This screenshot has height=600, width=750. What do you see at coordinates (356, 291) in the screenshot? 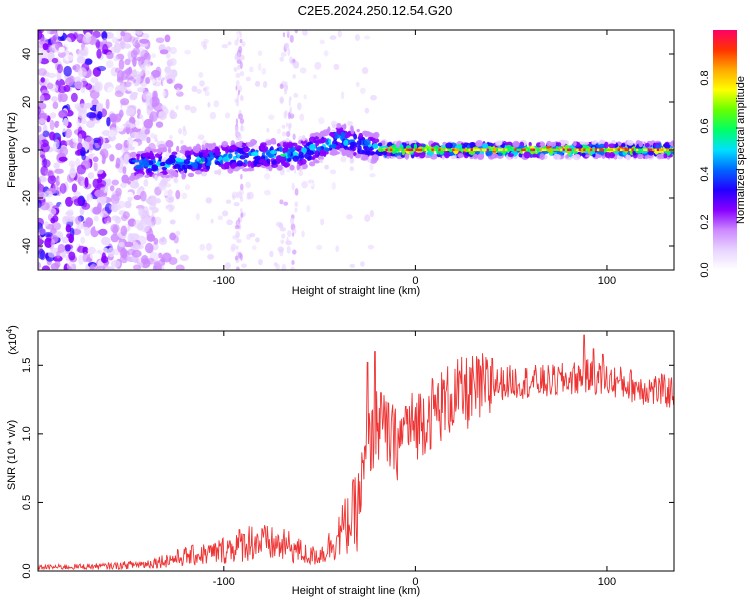
I see `spectrogram-xlabel: Height of straight line (km)` at bounding box center [356, 291].